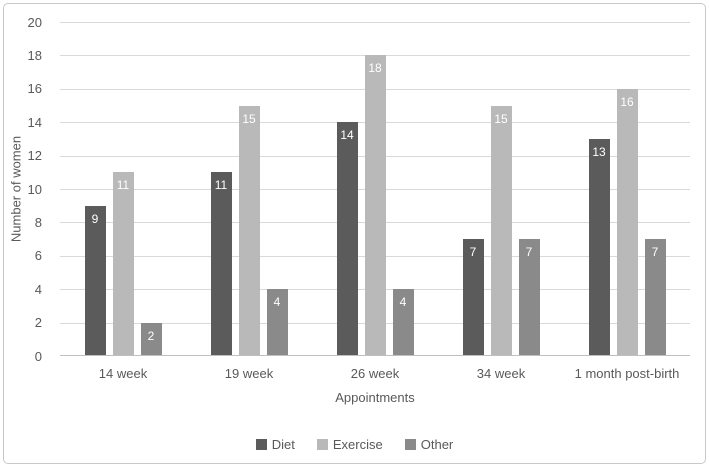 This screenshot has width=709, height=467. What do you see at coordinates (151, 335) in the screenshot?
I see `bar-data-label: 2` at bounding box center [151, 335].